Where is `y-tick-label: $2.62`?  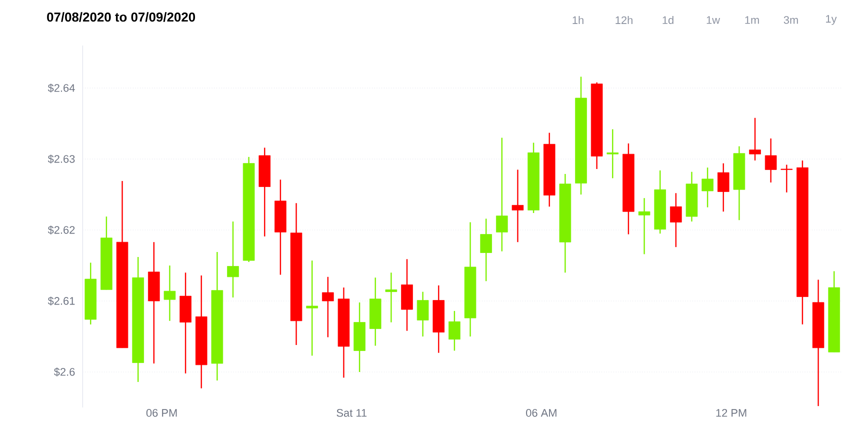
y-tick-label: $2.62 is located at coordinates (61, 230).